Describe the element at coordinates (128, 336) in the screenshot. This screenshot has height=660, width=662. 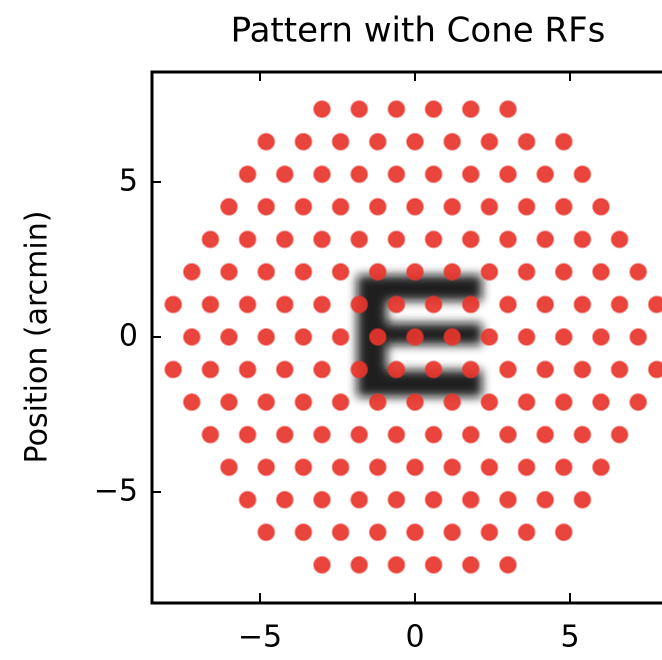
I see `y-tick-label: 0` at that location.